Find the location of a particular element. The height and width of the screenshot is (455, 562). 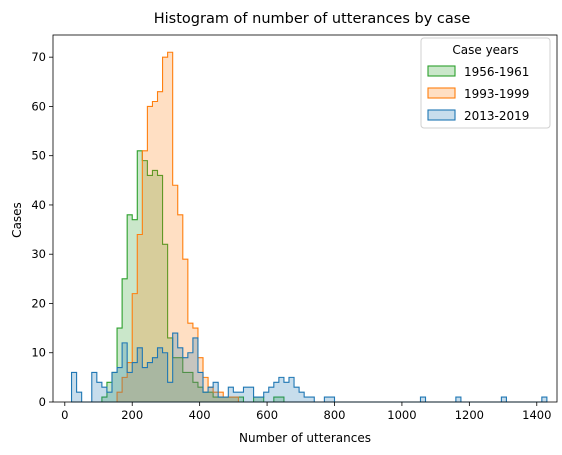

series-2013-2019 is located at coordinates (309, 367).